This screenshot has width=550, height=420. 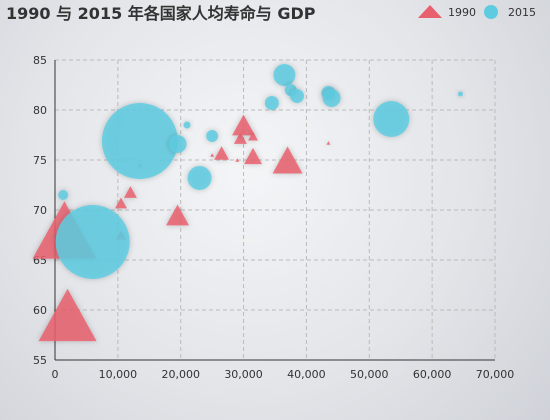 What do you see at coordinates (55, 374) in the screenshot?
I see `x-tick-label: 0` at bounding box center [55, 374].